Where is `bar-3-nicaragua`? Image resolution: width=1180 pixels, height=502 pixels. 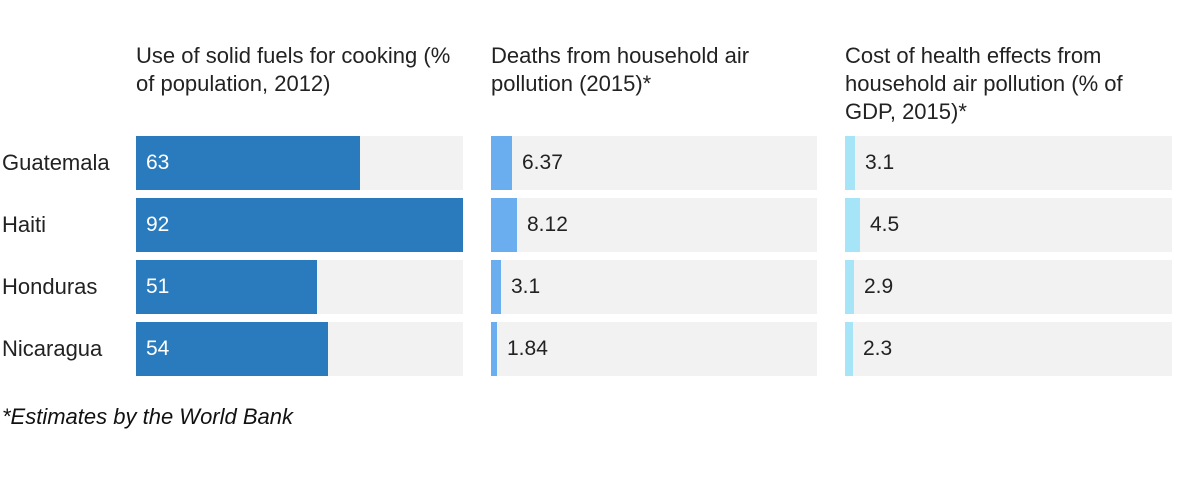
bar-3-nicaragua is located at coordinates (849, 349).